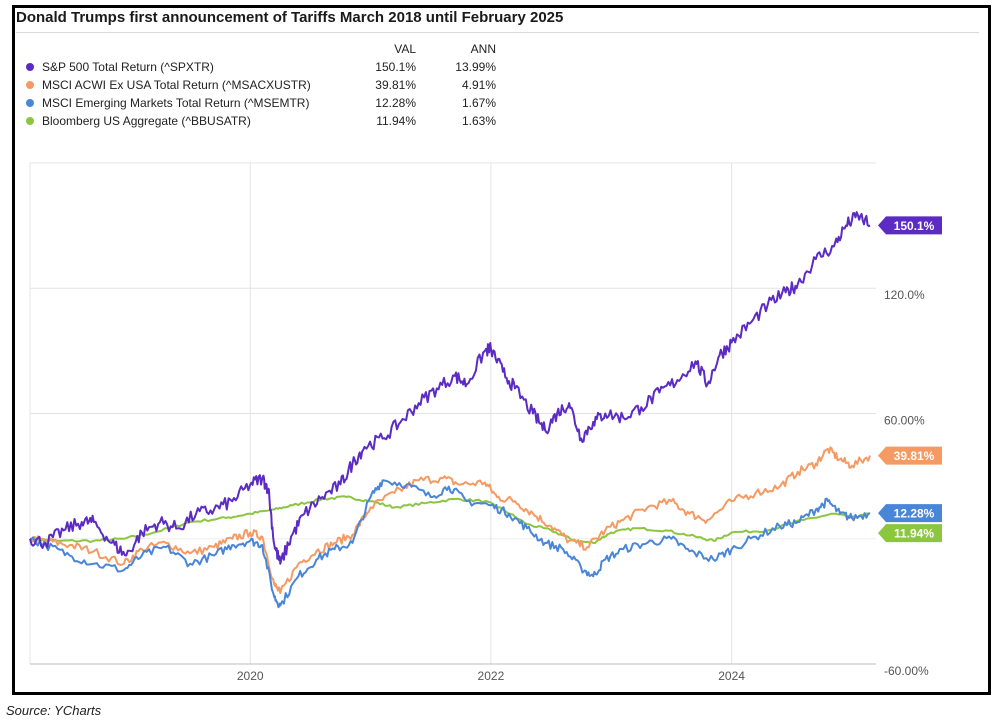 The width and height of the screenshot is (995, 722). I want to click on legend-ann: 1.67%, so click(478, 103).